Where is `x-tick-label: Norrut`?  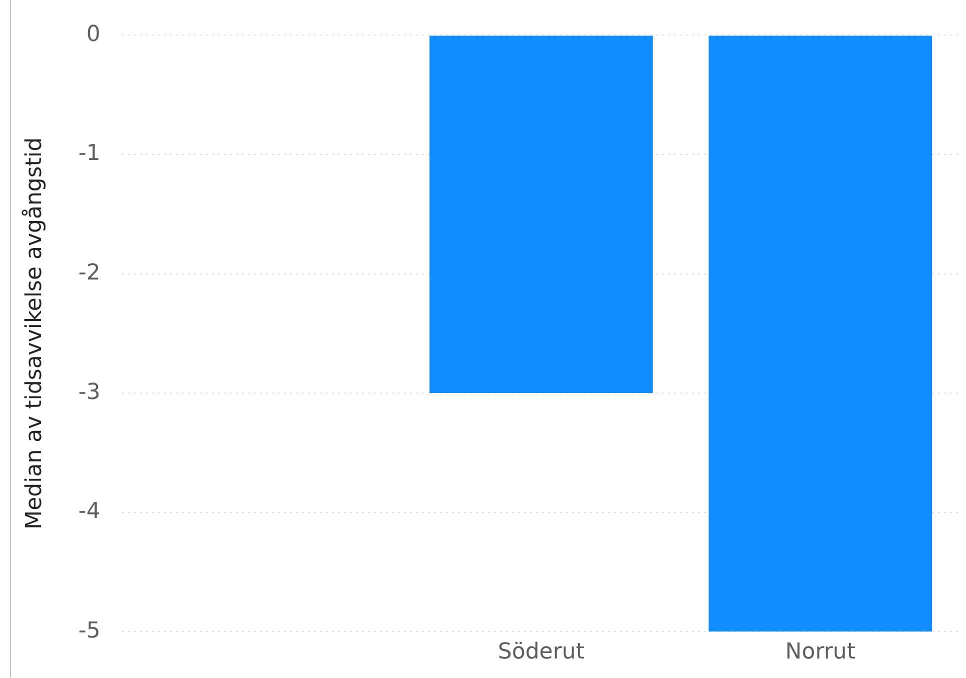 x-tick-label: Norrut is located at coordinates (820, 652).